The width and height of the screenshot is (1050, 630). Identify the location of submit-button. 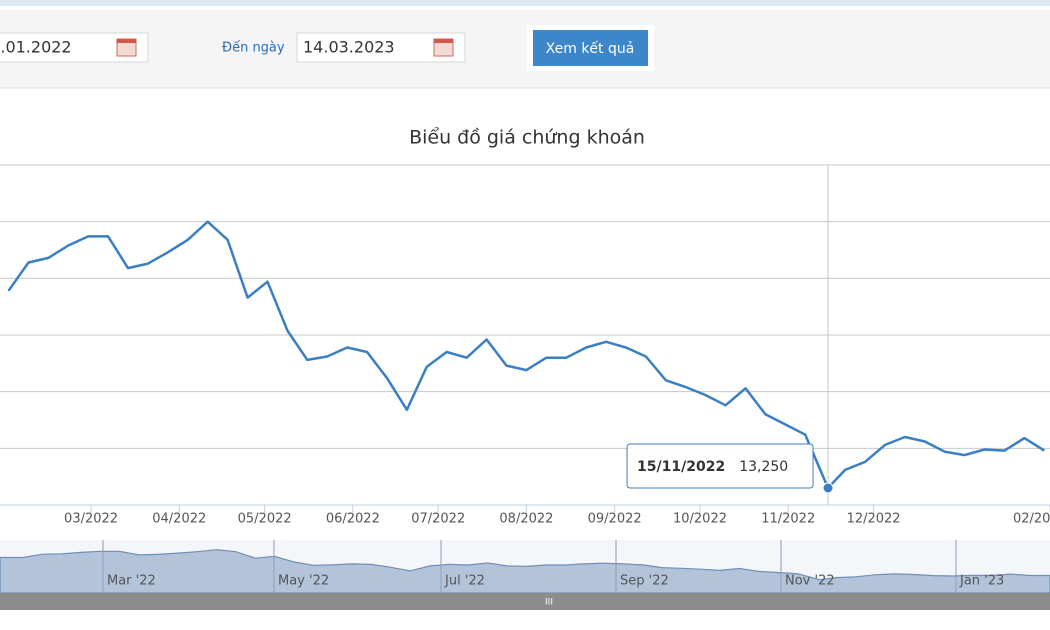
(590, 48).